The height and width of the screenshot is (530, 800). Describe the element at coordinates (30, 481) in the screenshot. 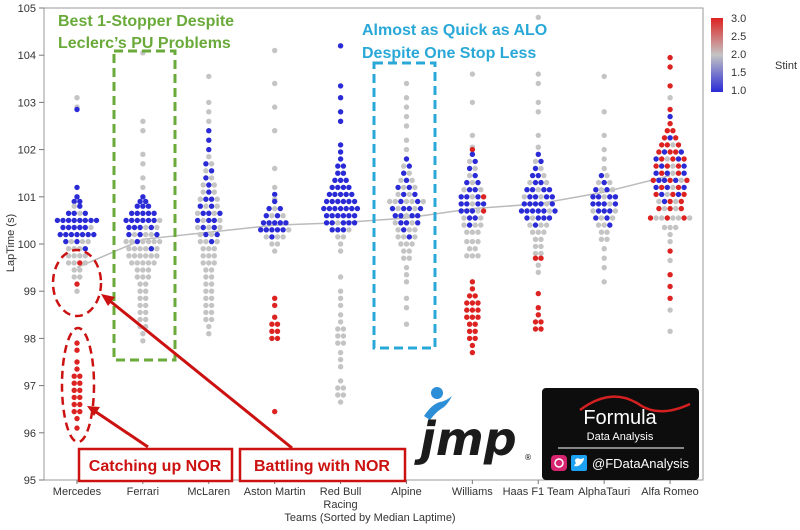

I see `y-tick-label: 95` at that location.